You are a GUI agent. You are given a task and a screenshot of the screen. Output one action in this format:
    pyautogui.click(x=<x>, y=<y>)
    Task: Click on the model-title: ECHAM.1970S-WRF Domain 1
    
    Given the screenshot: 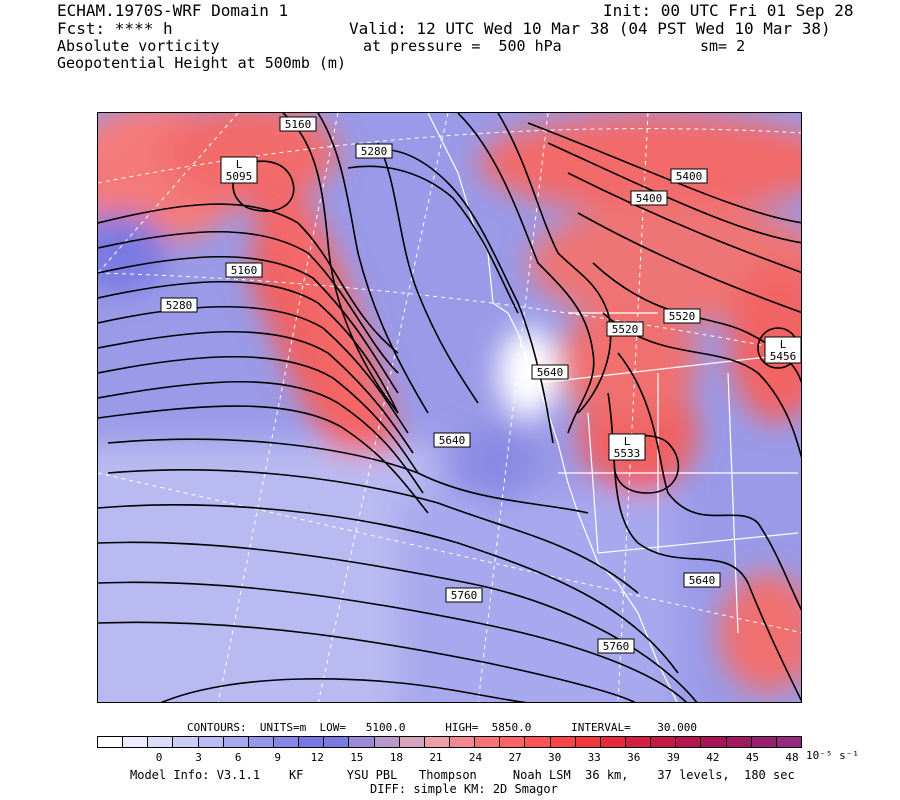 What is the action you would take?
    pyautogui.click(x=173, y=10)
    